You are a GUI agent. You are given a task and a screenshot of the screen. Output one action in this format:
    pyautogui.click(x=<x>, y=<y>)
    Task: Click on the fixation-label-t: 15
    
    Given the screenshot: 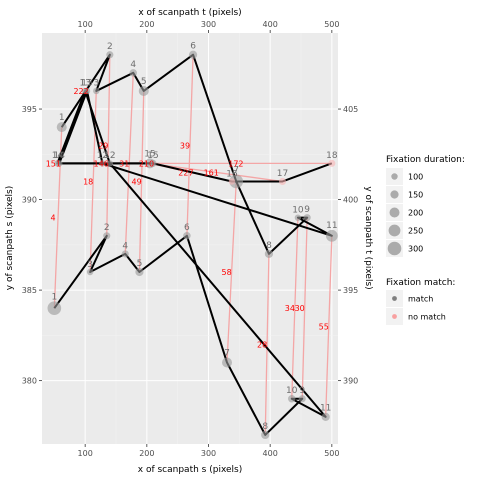 What is the action you would take?
    pyautogui.click(x=152, y=156)
    